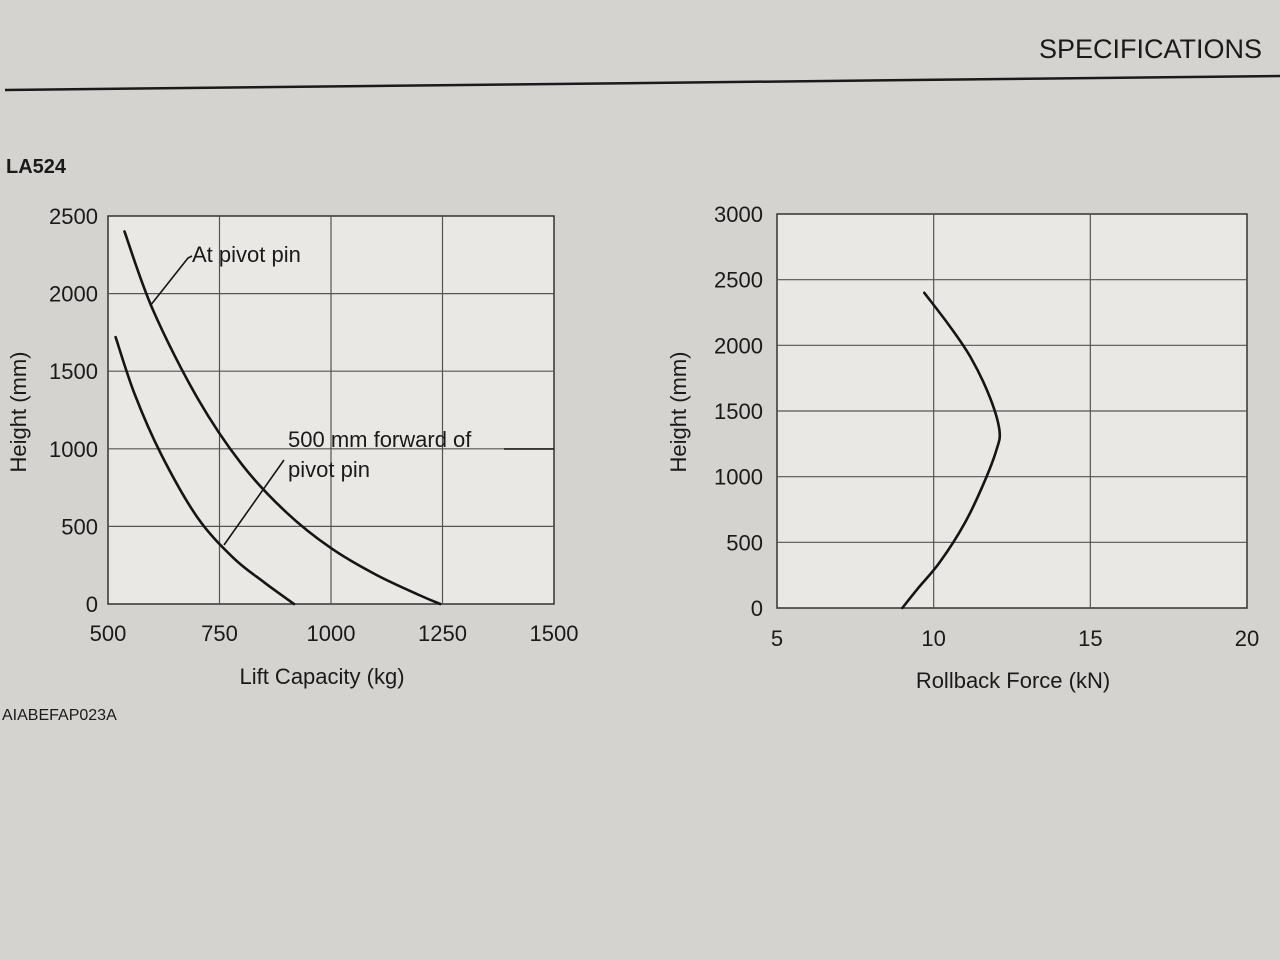 The width and height of the screenshot is (1280, 960). What do you see at coordinates (246, 254) in the screenshot?
I see `annotation-at-pivot-pin: At pivot pin` at bounding box center [246, 254].